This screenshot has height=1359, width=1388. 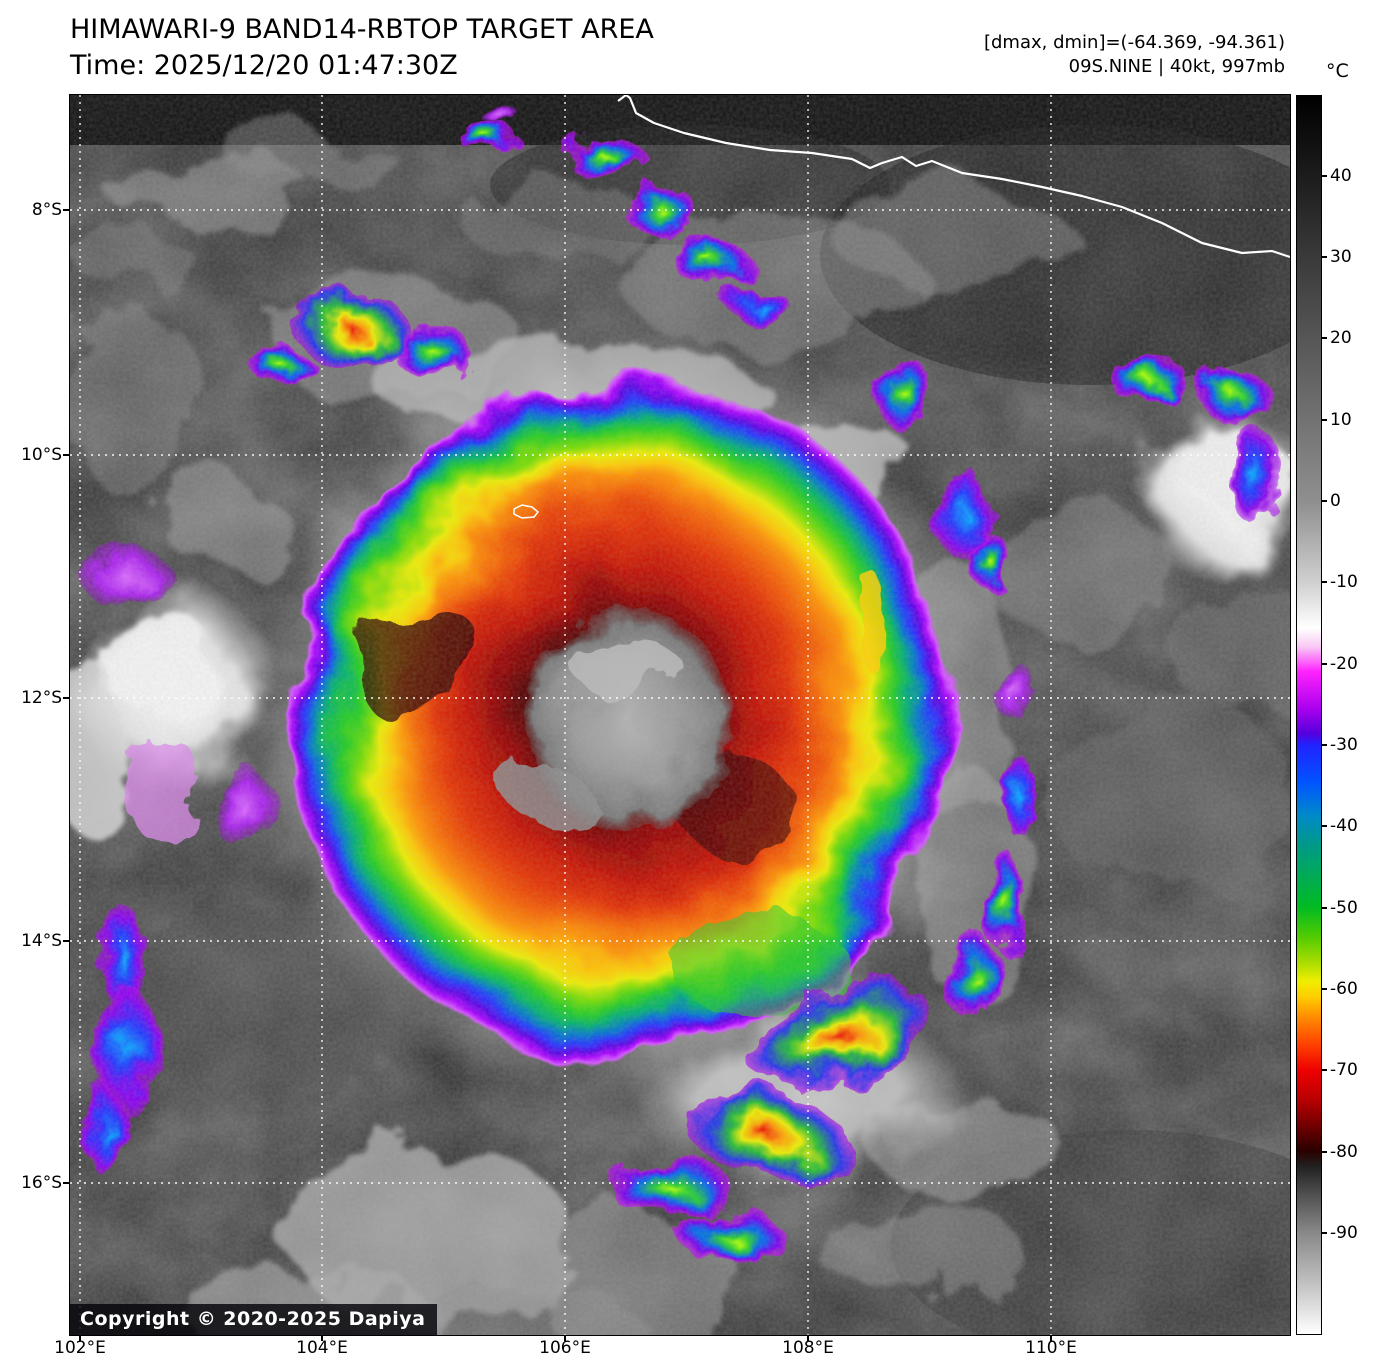 What do you see at coordinates (1341, 257) in the screenshot?
I see `colorbar-tick-label: 30` at bounding box center [1341, 257].